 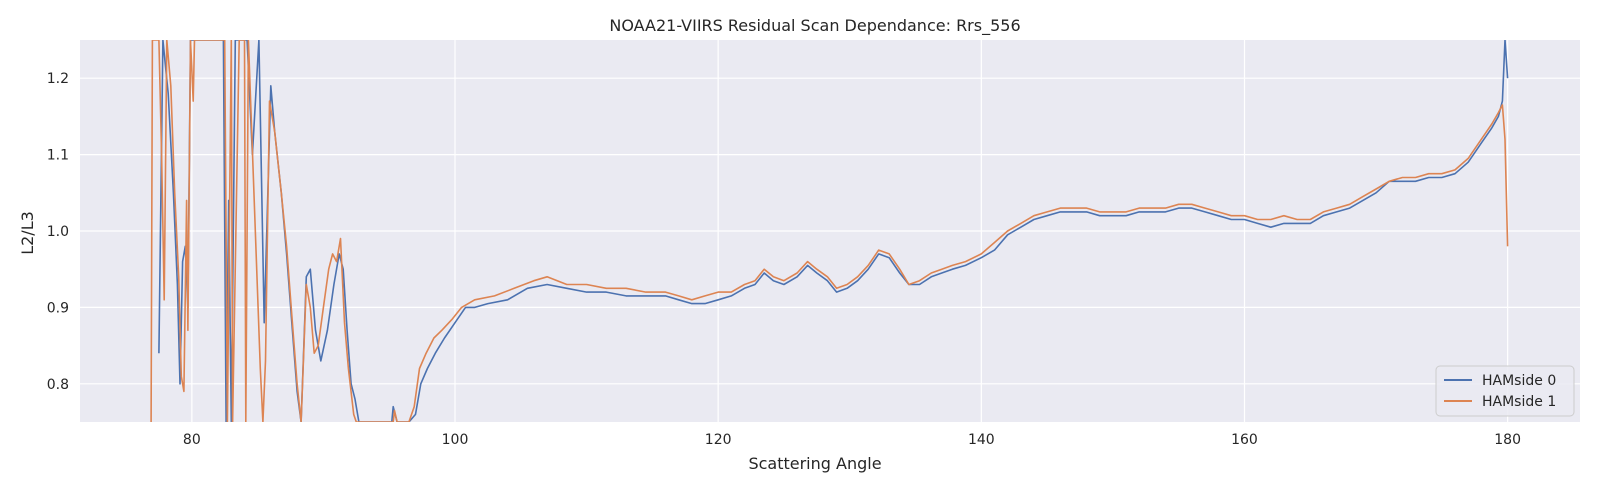 What do you see at coordinates (814, 463) in the screenshot?
I see `x-axis-label: Scattering Angle` at bounding box center [814, 463].